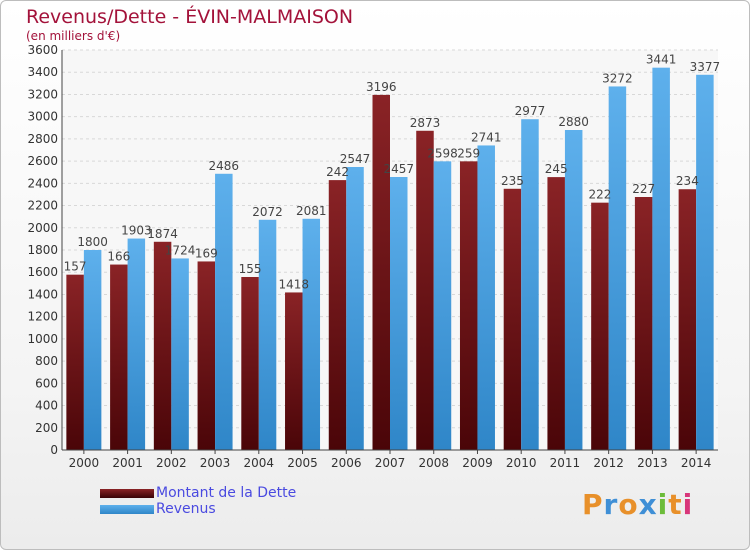  Describe the element at coordinates (573, 122) in the screenshot. I see `data-label: 2880` at that location.